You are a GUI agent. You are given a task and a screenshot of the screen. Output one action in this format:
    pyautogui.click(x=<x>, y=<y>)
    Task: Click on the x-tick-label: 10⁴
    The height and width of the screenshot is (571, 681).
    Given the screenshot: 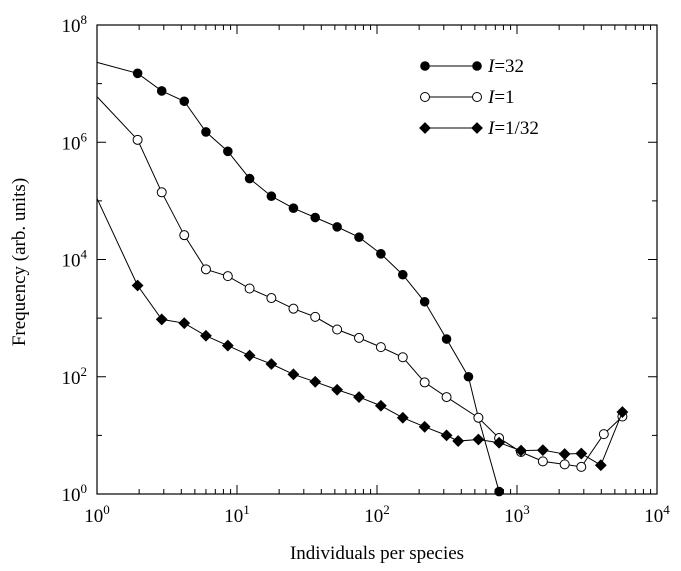 What is the action you would take?
    pyautogui.click(x=657, y=514)
    